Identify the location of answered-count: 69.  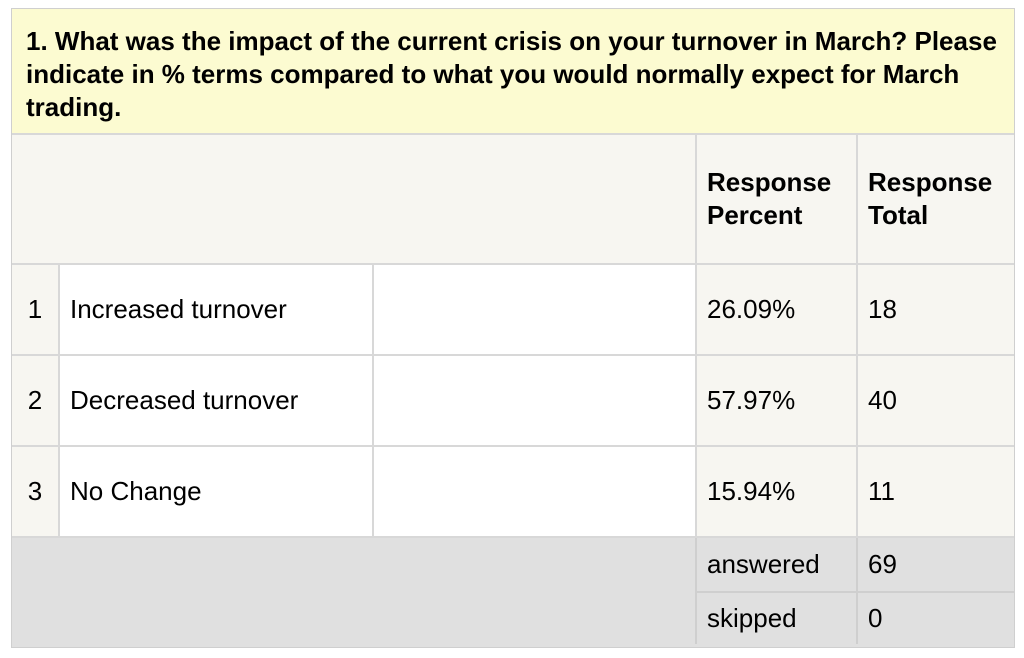
(935, 564).